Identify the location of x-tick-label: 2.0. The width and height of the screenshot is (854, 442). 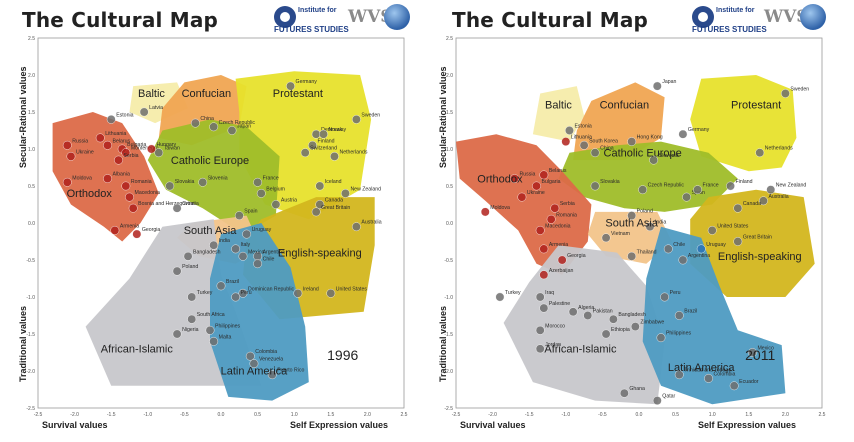
(367, 415).